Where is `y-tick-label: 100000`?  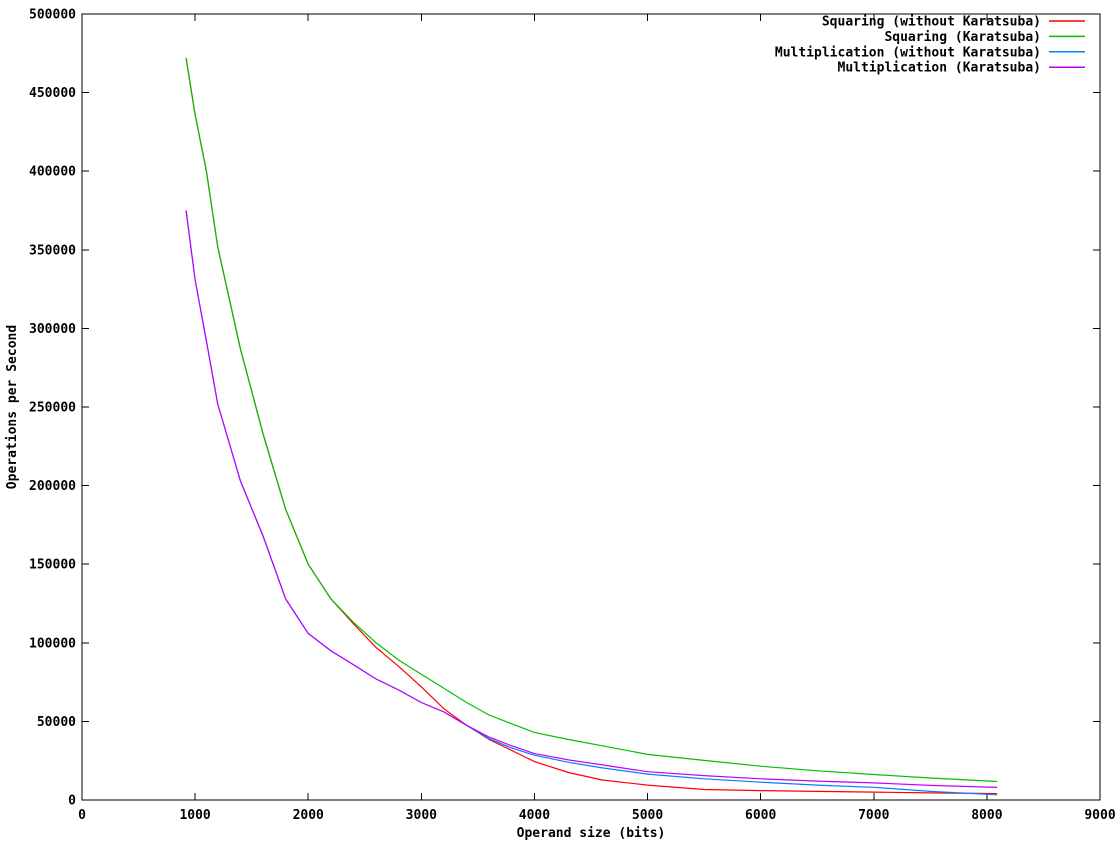 y-tick-label: 100000 is located at coordinates (52, 643).